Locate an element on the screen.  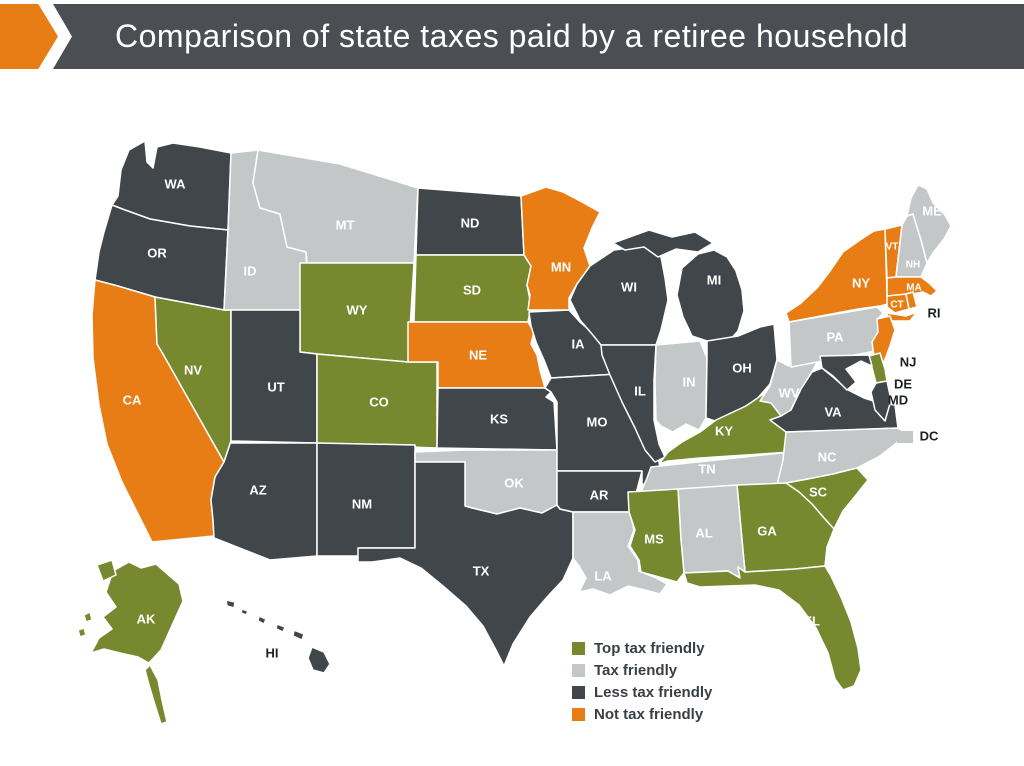
legend-item-less-tax-friendly: Less tax friendly is located at coordinates (642, 692).